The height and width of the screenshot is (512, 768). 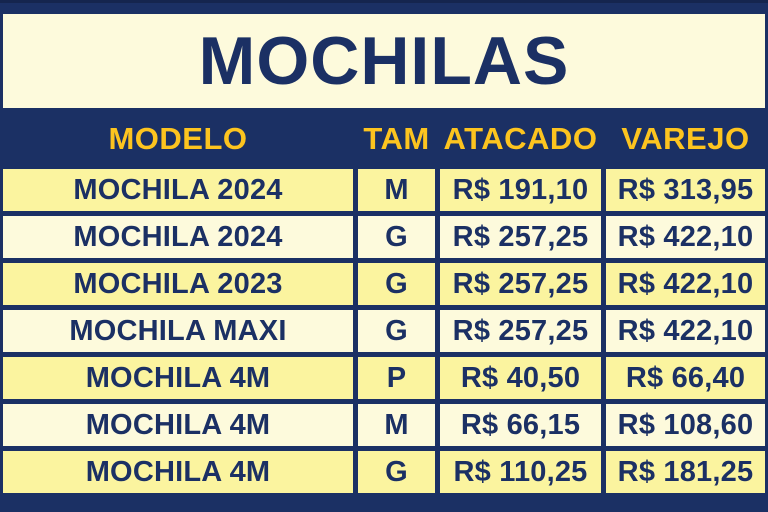 I want to click on cell-varejo: R$ 181,25, so click(x=685, y=472).